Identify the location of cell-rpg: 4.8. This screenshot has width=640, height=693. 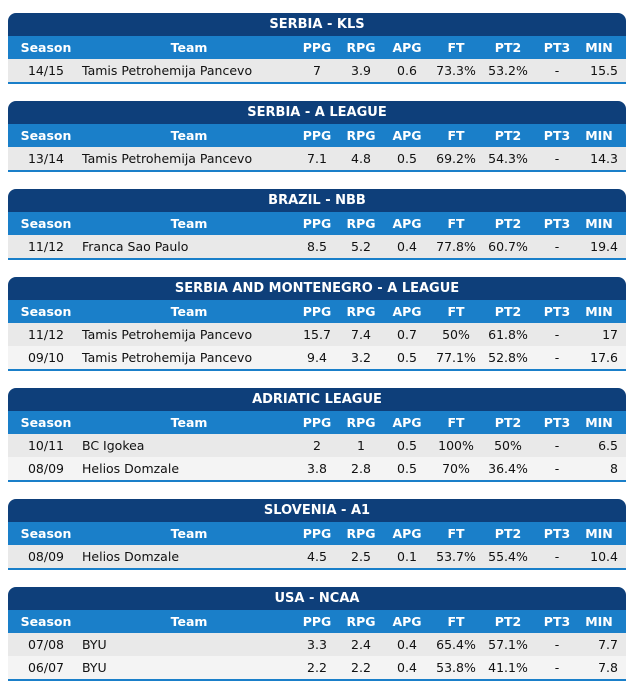
(361, 158).